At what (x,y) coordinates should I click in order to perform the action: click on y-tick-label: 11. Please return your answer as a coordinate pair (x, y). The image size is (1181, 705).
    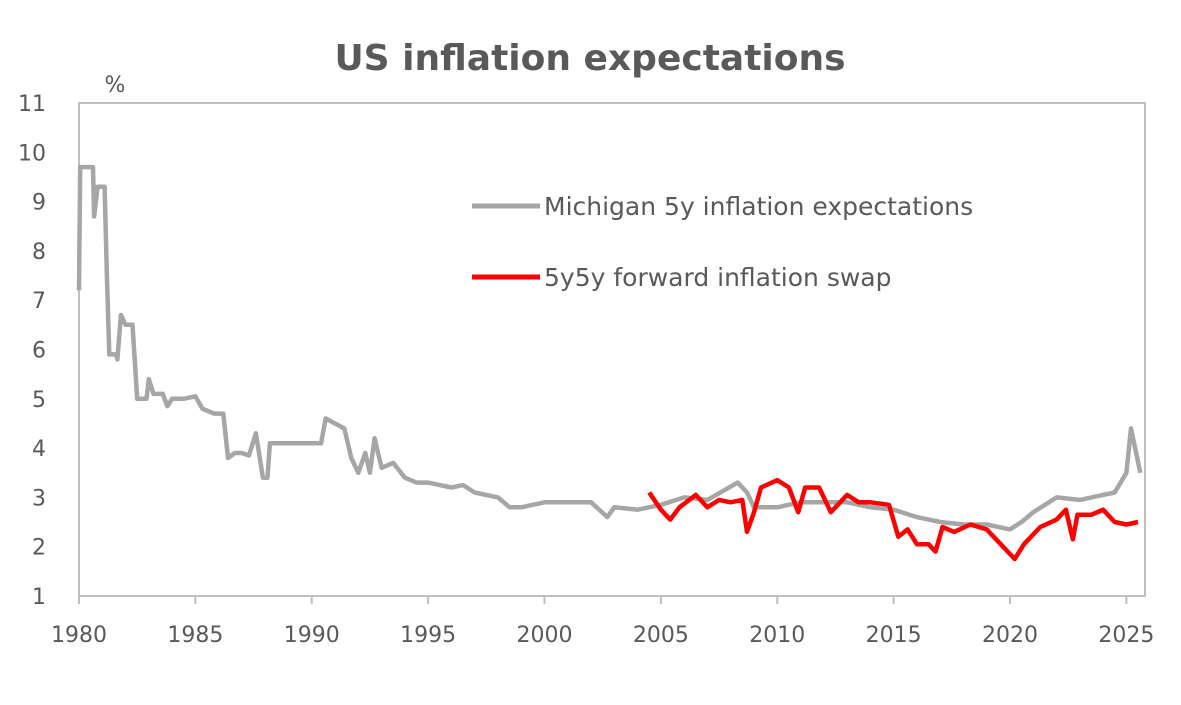
    Looking at the image, I should click on (32, 104).